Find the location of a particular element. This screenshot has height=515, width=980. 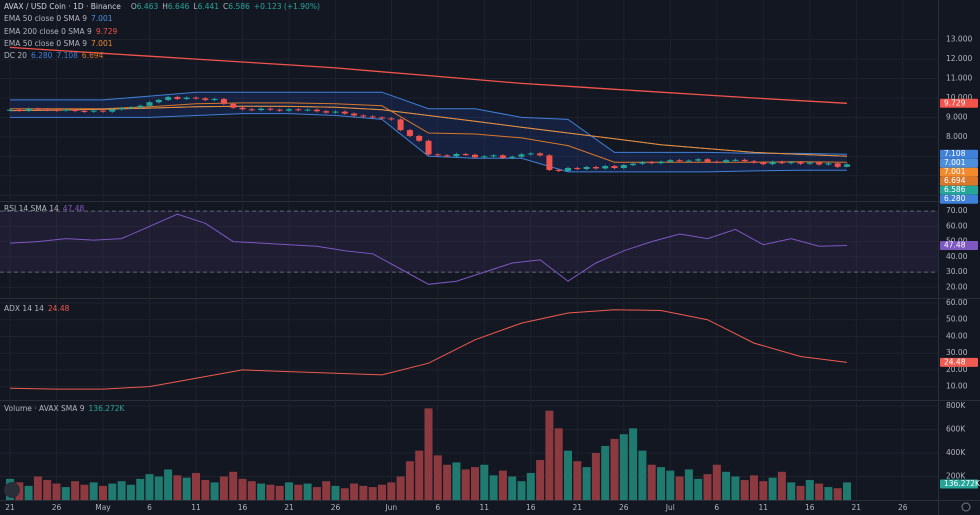

legend-name: EMA 50 close 0 SMA 9 is located at coordinates (46, 43).